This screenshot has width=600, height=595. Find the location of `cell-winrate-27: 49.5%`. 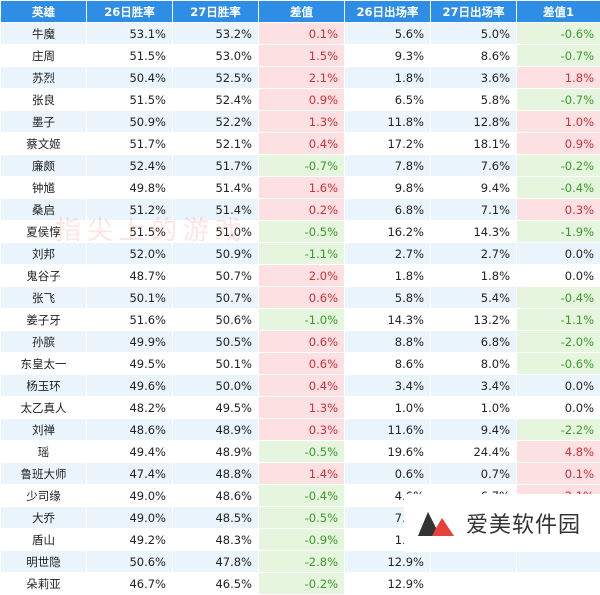

cell-winrate-27: 49.5% is located at coordinates (216, 408).